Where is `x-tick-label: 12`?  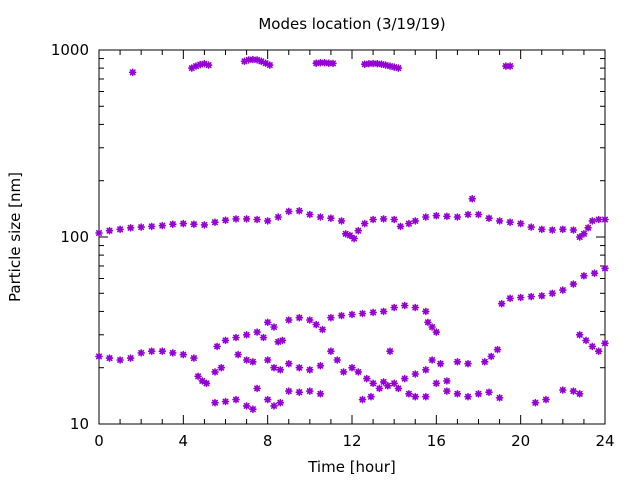
x-tick-label: 12 is located at coordinates (351, 441).